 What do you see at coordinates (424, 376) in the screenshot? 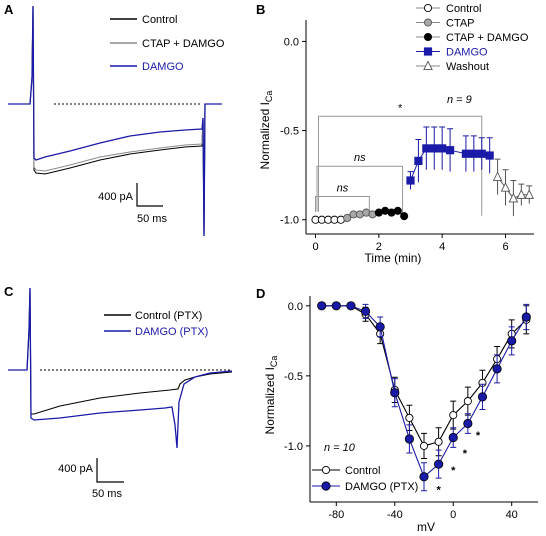
I see `series-line` at bounding box center [424, 376].